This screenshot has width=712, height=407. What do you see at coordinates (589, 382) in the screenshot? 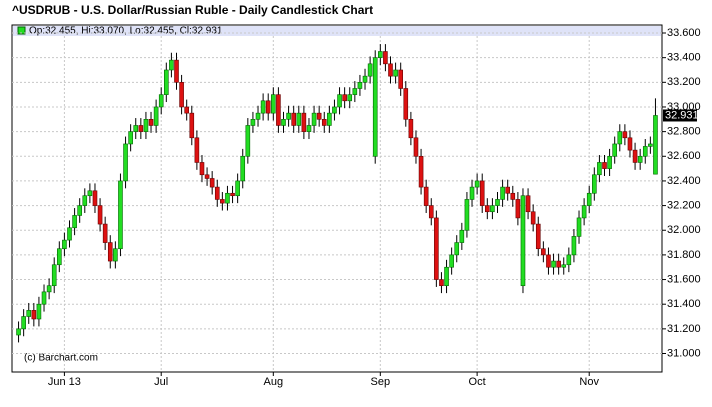
I see `x-tick-label: Nov` at bounding box center [589, 382].